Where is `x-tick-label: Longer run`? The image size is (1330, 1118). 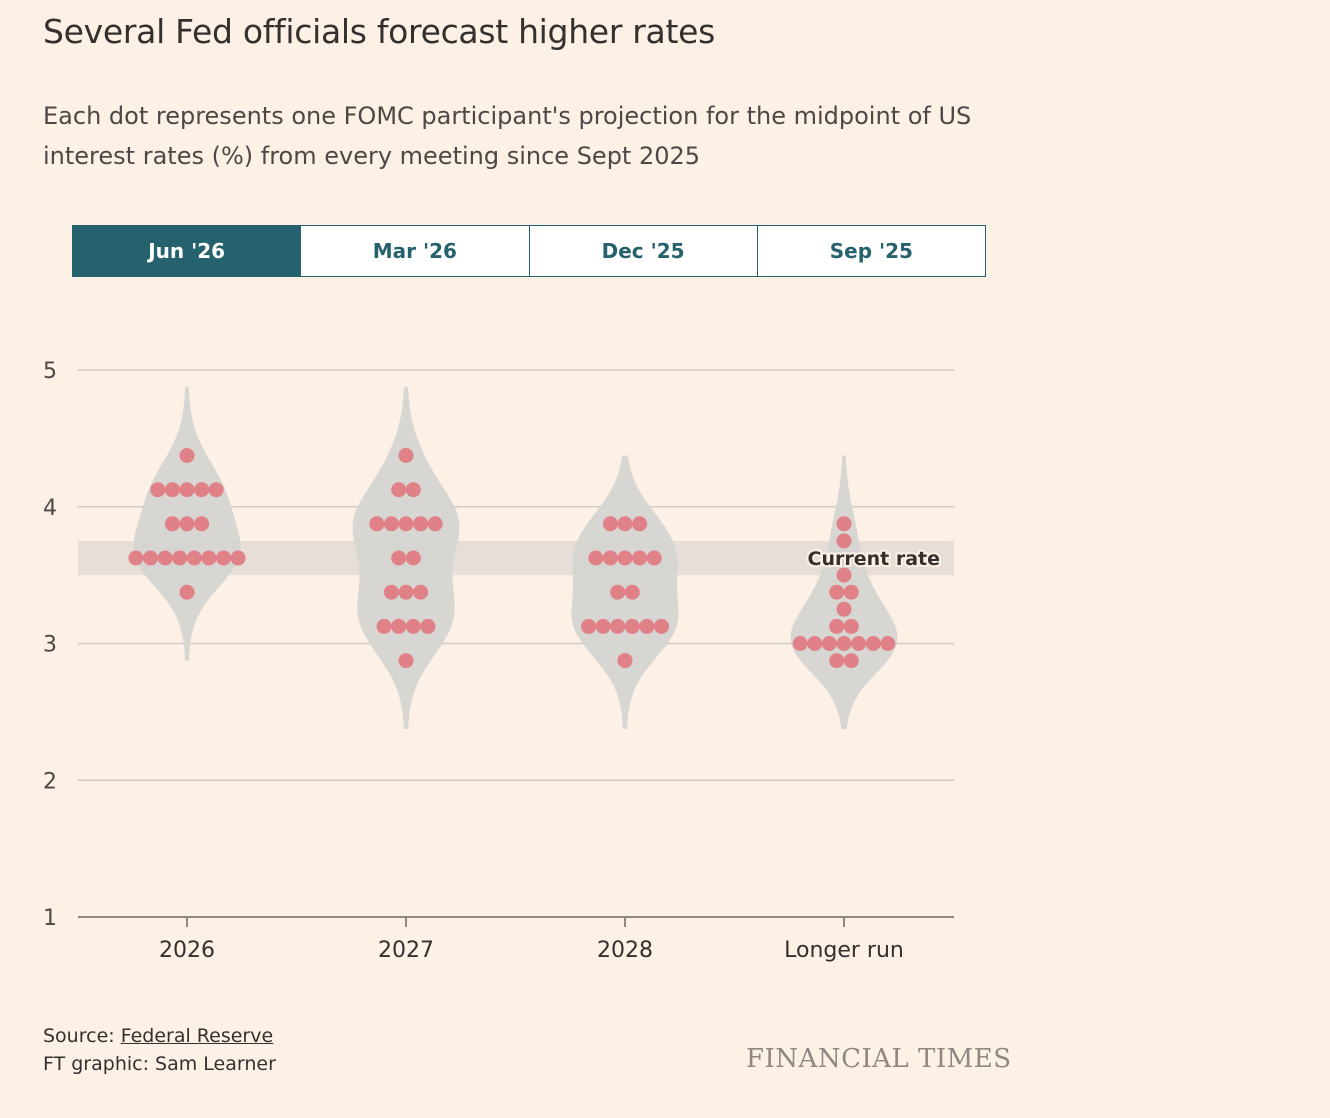 x-tick-label: Longer run is located at coordinates (844, 950).